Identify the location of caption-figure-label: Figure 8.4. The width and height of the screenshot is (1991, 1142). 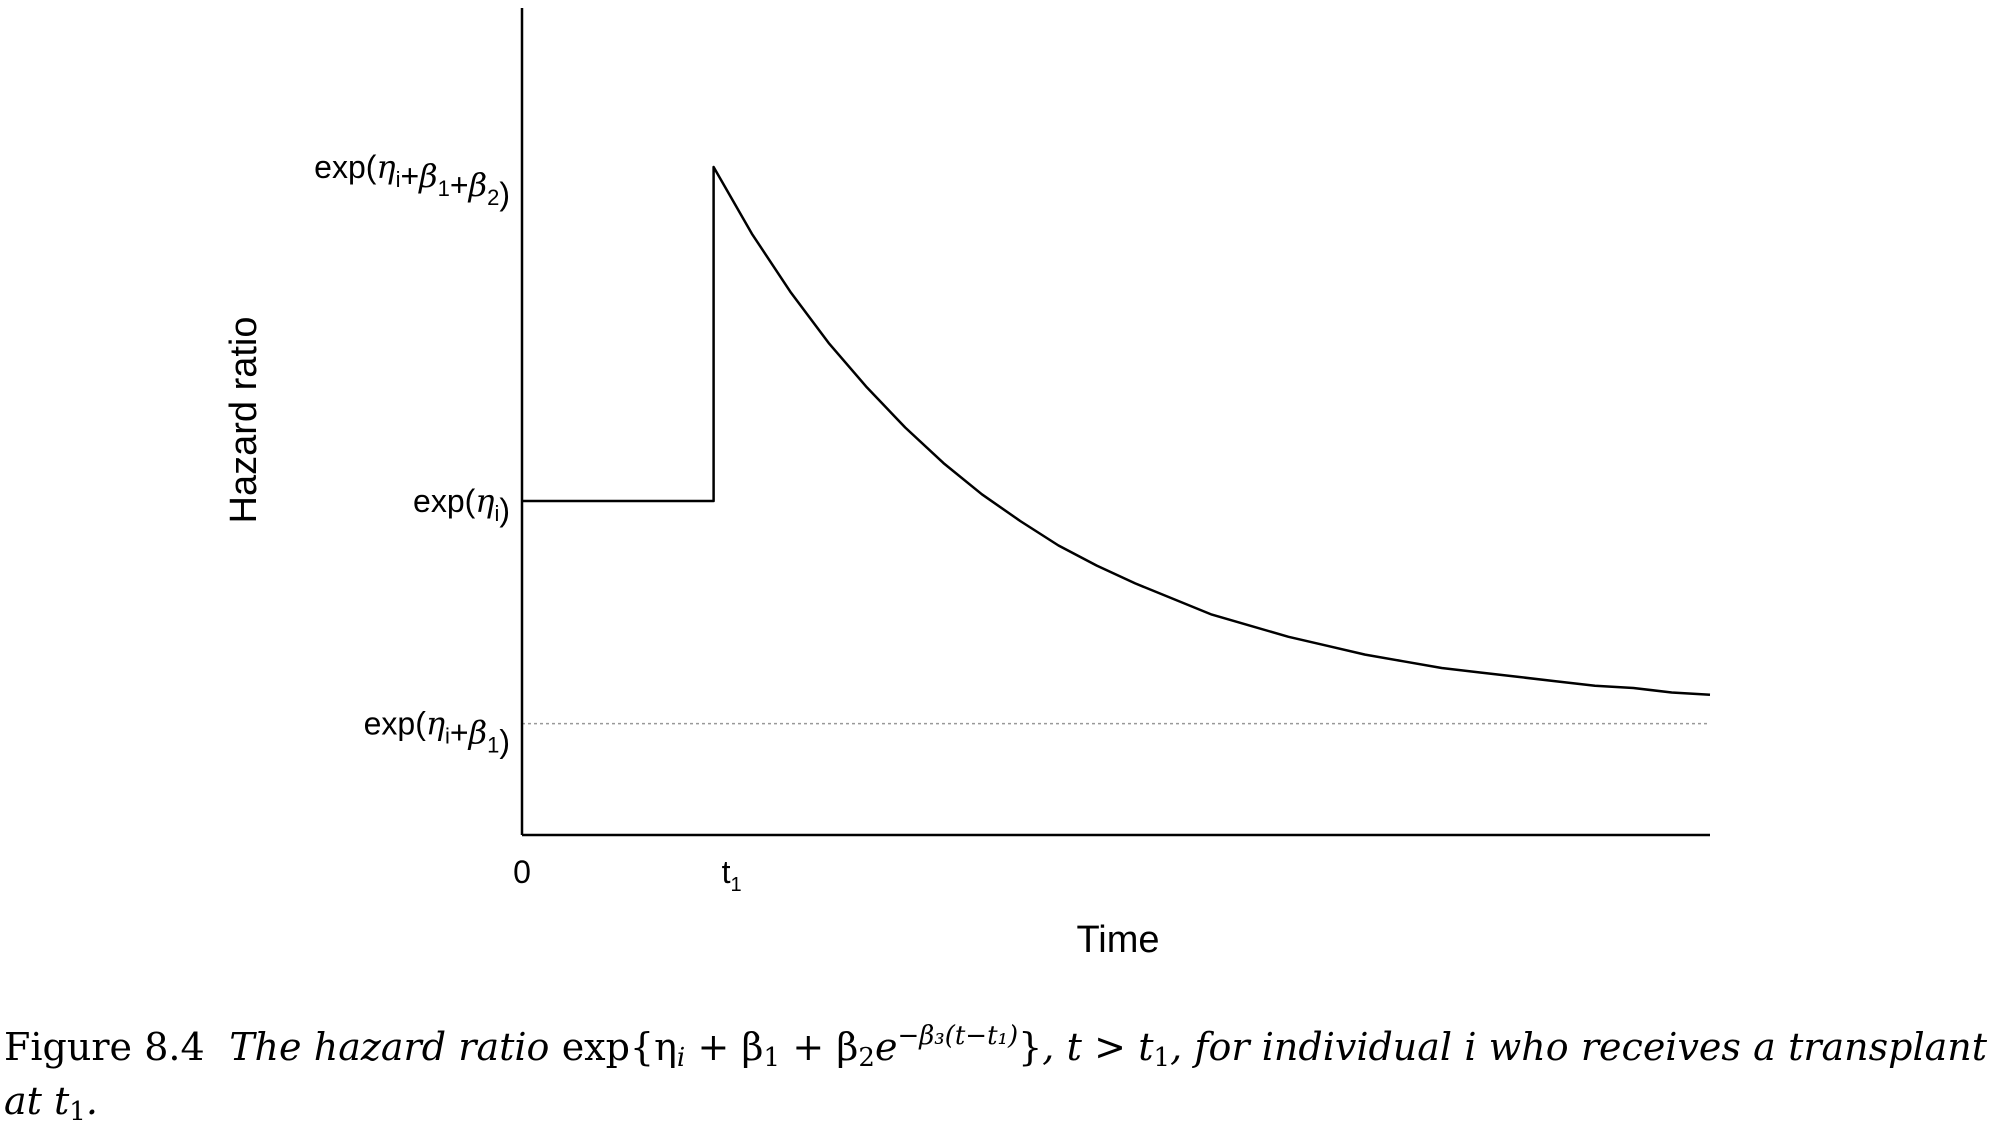
(104, 1047).